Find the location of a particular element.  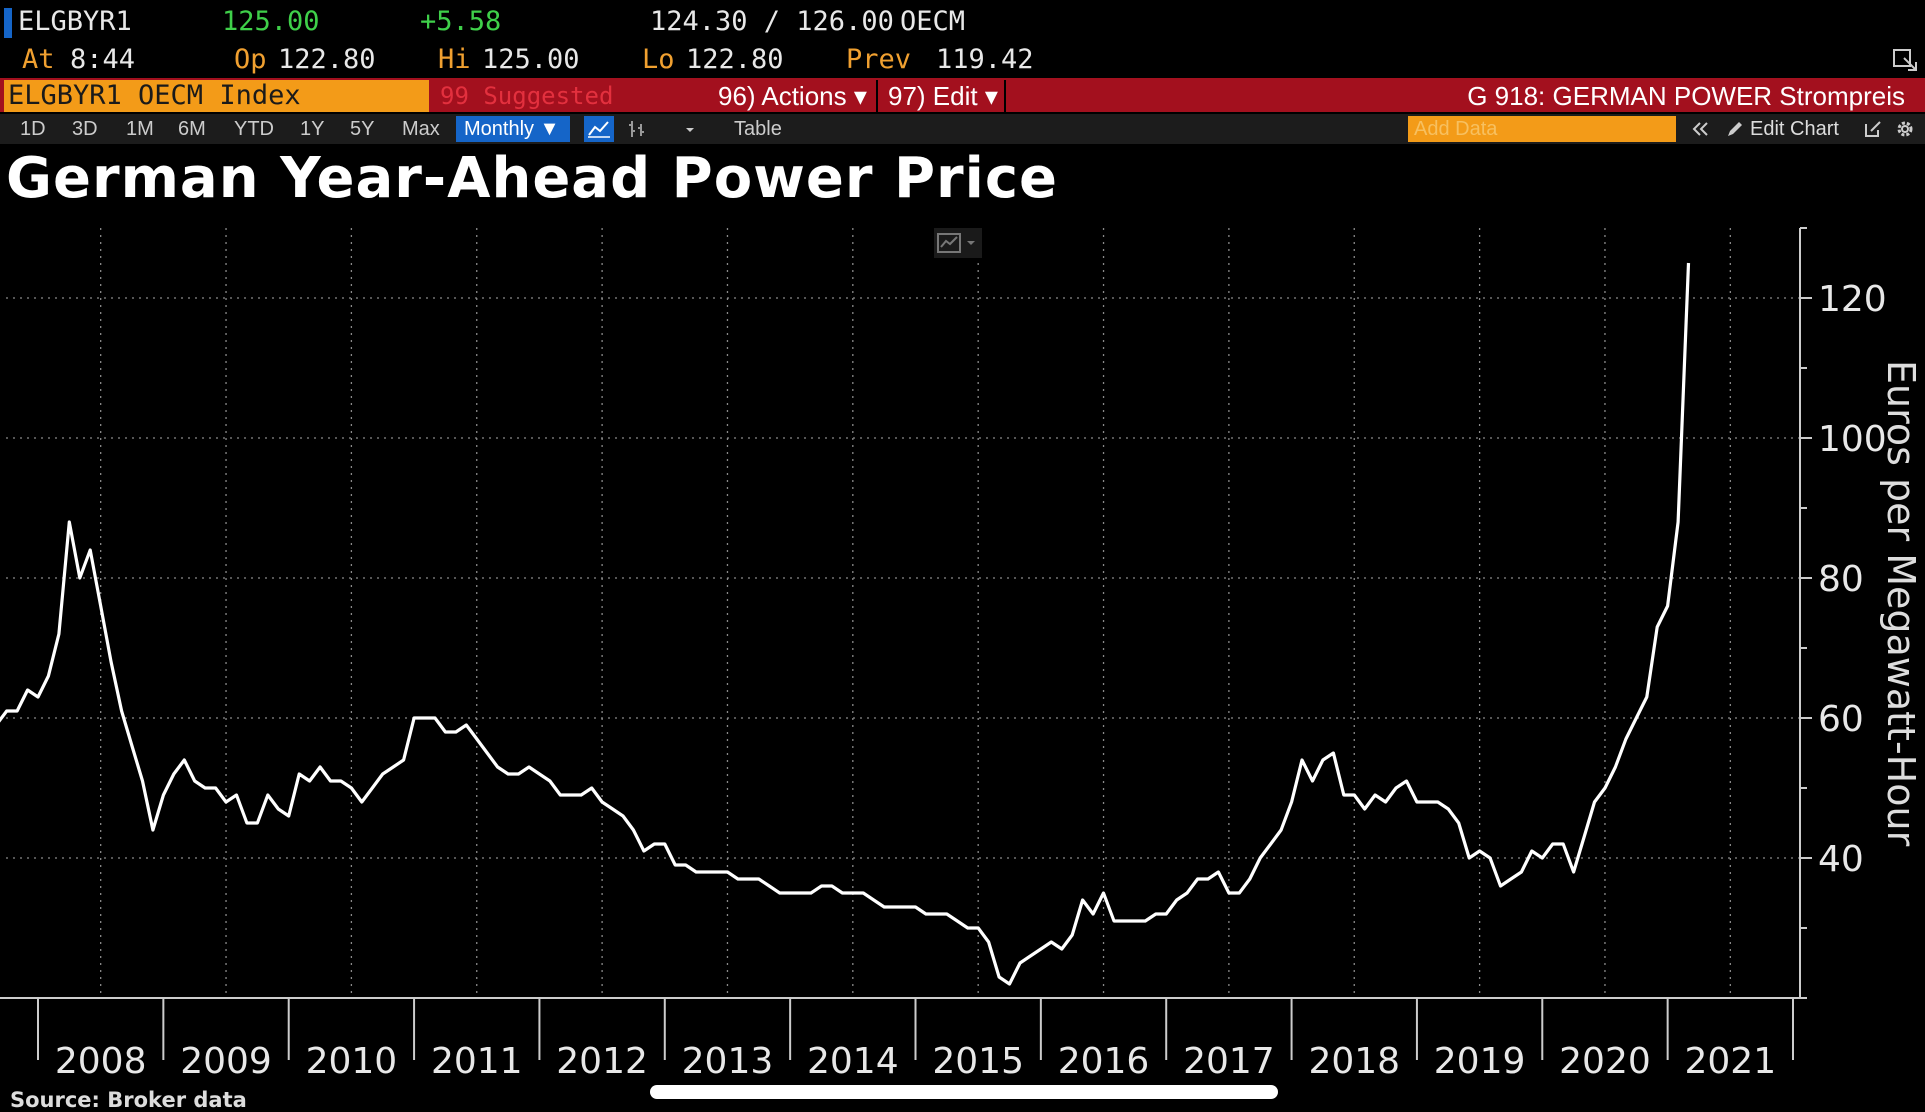

x-tick-label: 2021 is located at coordinates (1731, 1061).